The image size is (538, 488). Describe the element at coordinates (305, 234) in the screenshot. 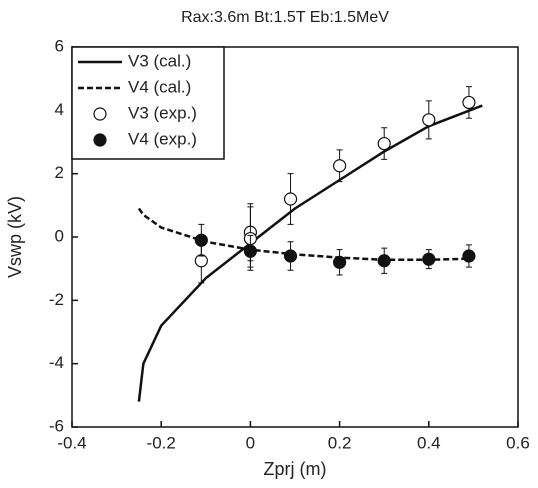

I see `line` at that location.